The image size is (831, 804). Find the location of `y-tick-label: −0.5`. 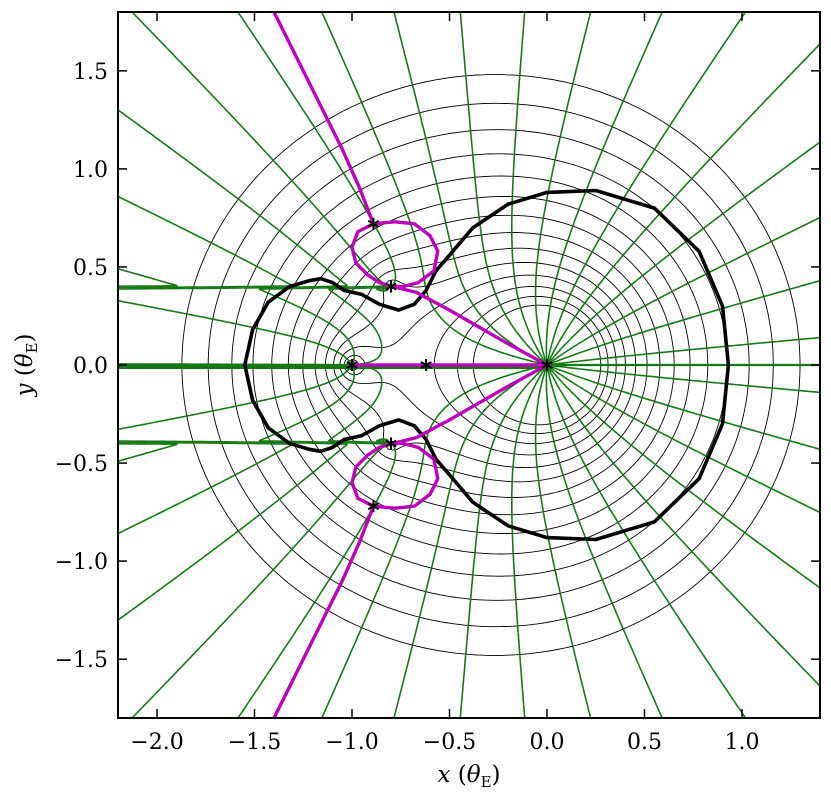

y-tick-label: −0.5 is located at coordinates (81, 464).